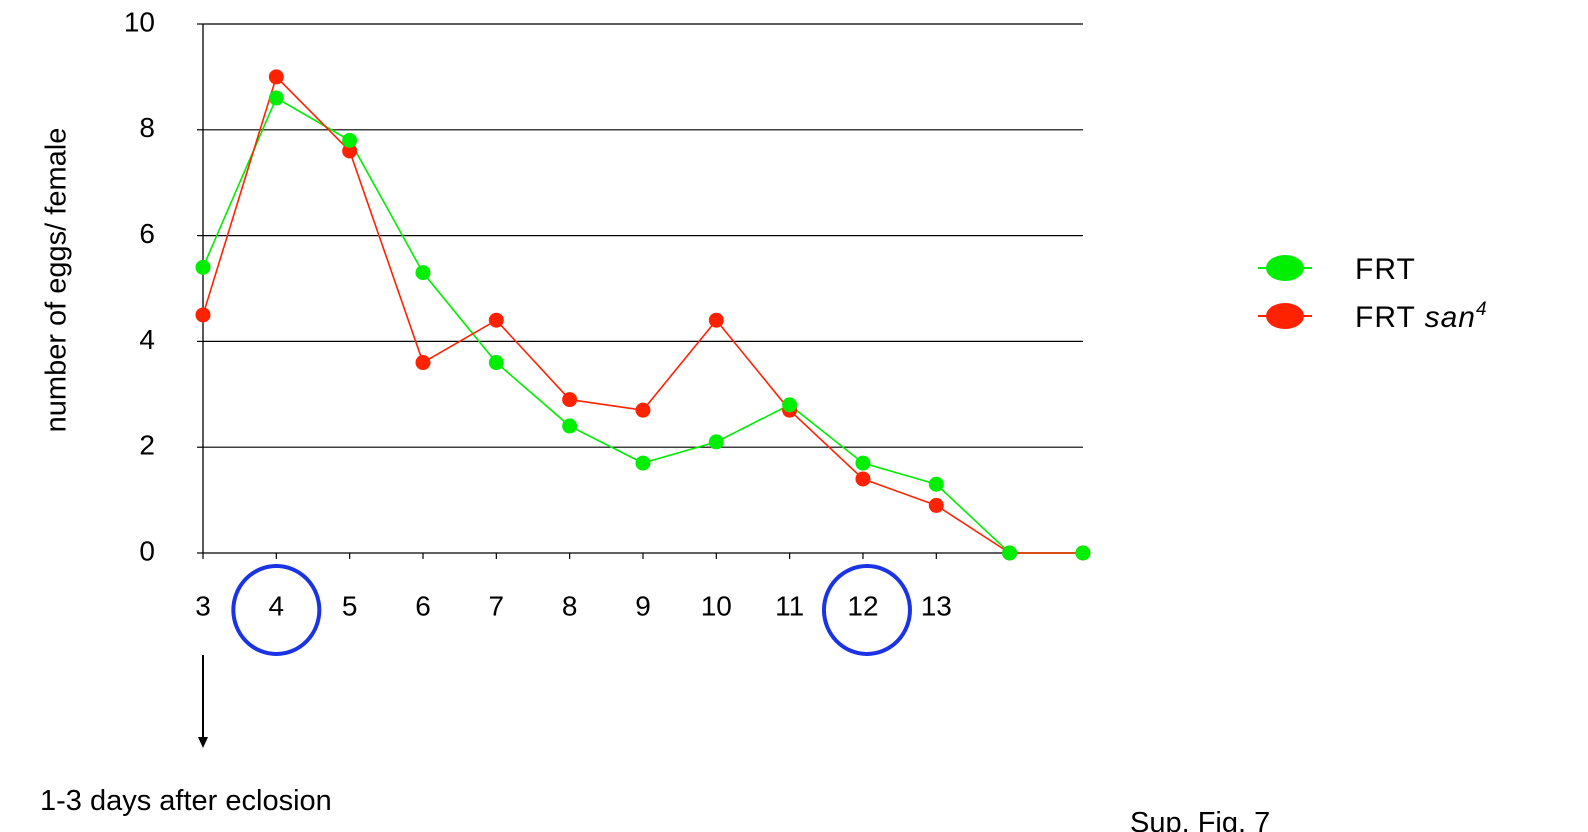 Image resolution: width=1588 pixels, height=832 pixels. I want to click on y-tick-label: 0, so click(147, 550).